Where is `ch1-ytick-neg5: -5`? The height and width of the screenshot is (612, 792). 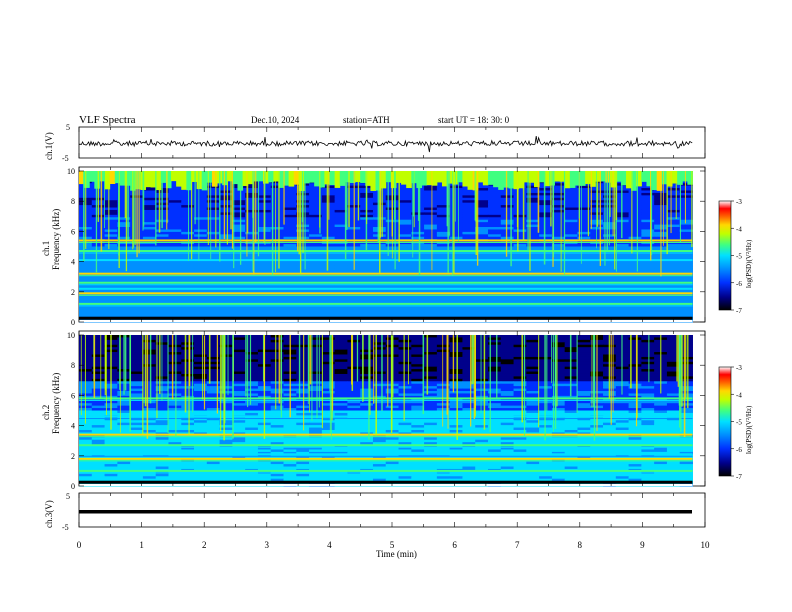 ch1-ytick-neg5: -5 is located at coordinates (65, 158).